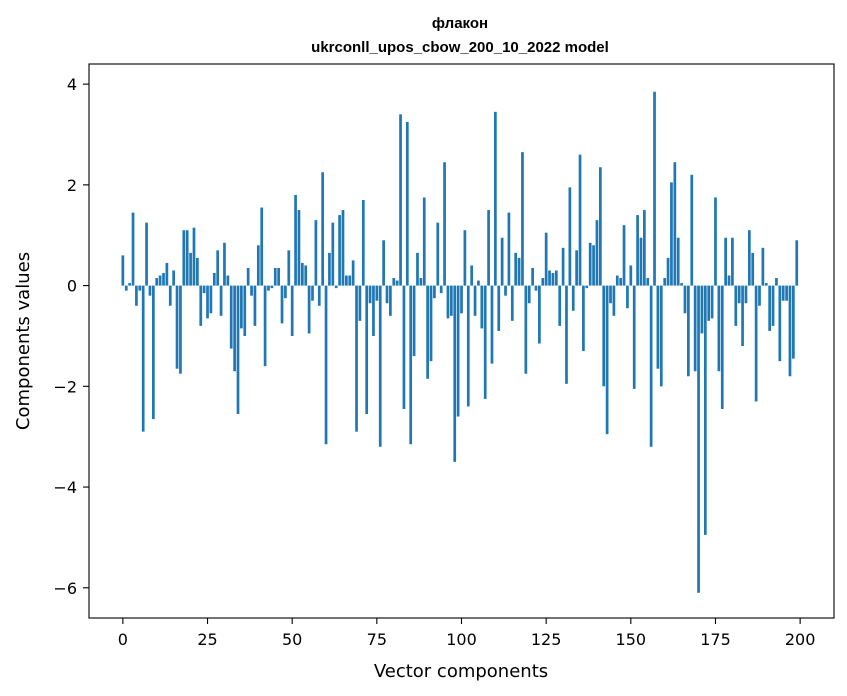  Describe the element at coordinates (65, 487) in the screenshot. I see `y-tick-label: −4` at that location.